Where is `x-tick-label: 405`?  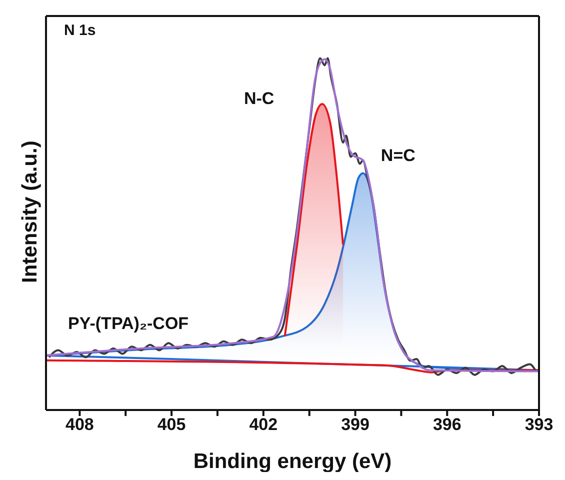 x-tick-label: 405 is located at coordinates (171, 424).